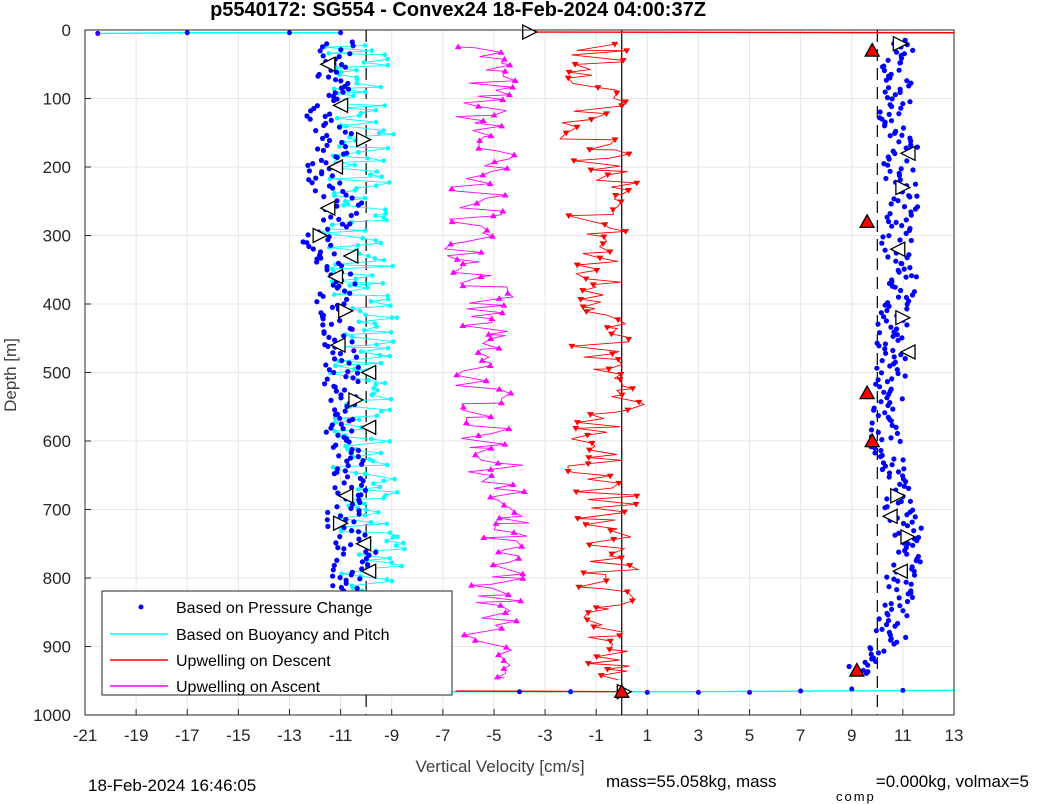 The width and height of the screenshot is (1061, 804). What do you see at coordinates (356, 399) in the screenshot?
I see `descent-marker` at bounding box center [356, 399].